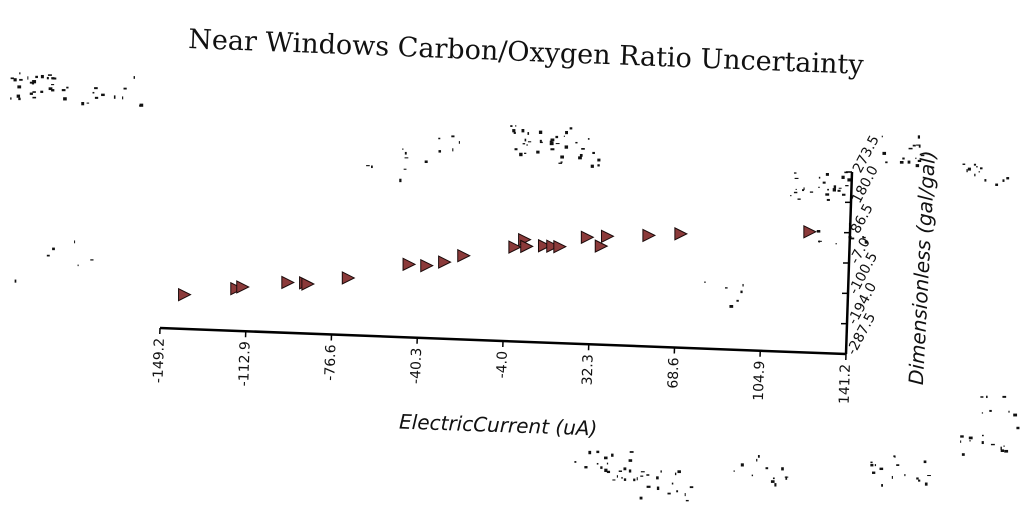 This screenshot has width=1024, height=512. I want to click on x-tick-label: -112.9, so click(245, 364).